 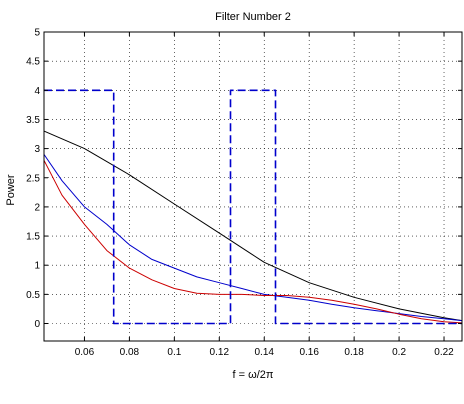 I want to click on x-tick-label: 0.12, so click(x=220, y=352).